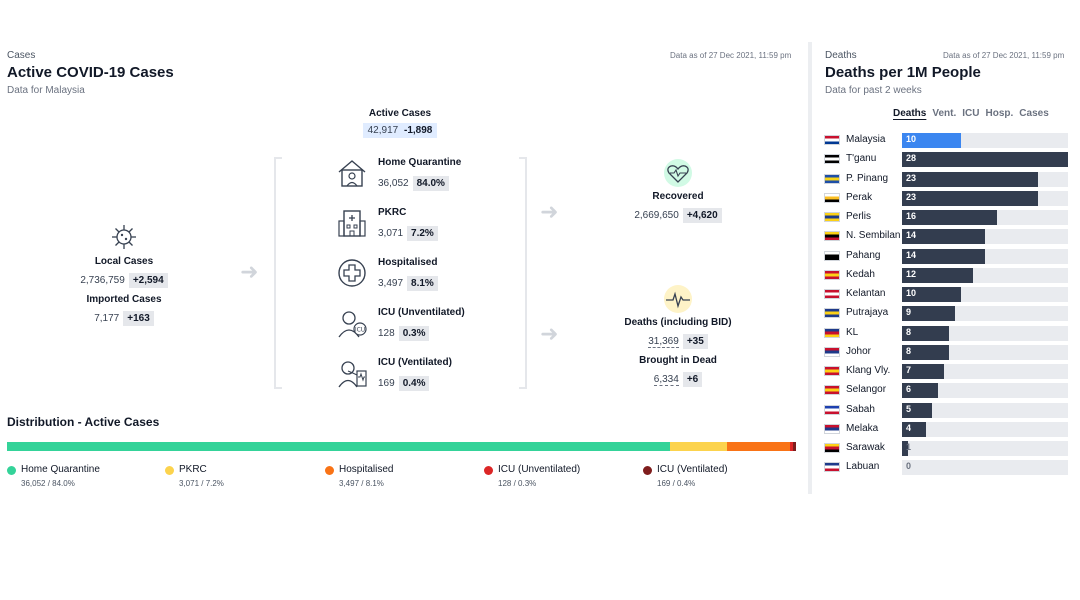  What do you see at coordinates (663, 342) in the screenshot?
I see `deaths-value: 31,369` at bounding box center [663, 342].